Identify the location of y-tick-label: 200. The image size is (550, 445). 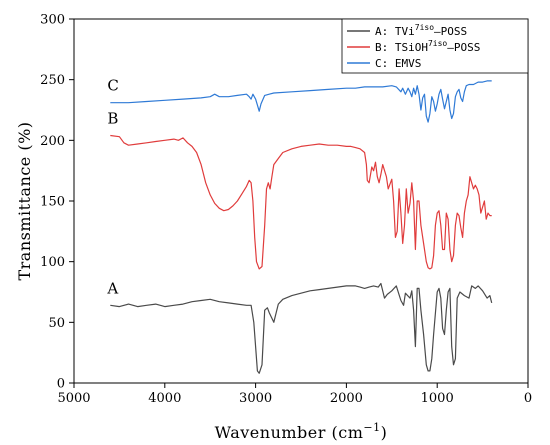
(52, 141).